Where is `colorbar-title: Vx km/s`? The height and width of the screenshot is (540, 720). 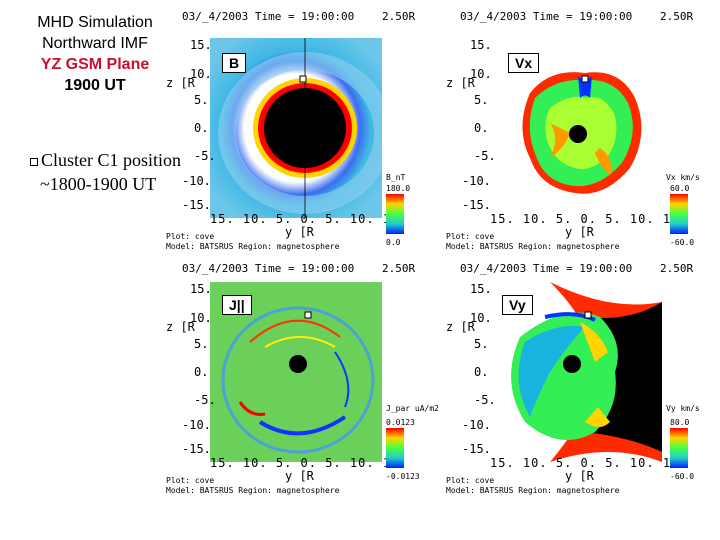
colorbar-title: Vx km/s is located at coordinates (683, 177).